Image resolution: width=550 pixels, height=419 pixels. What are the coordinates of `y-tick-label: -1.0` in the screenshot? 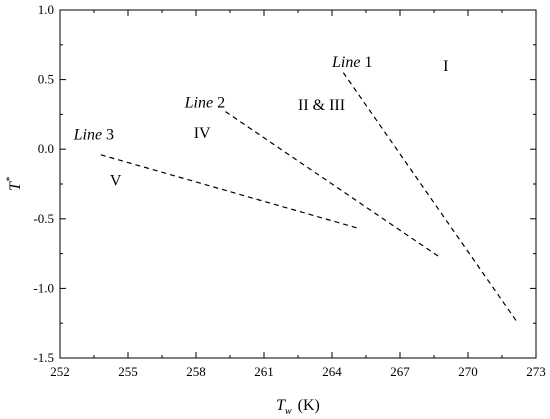 It's located at (43, 287).